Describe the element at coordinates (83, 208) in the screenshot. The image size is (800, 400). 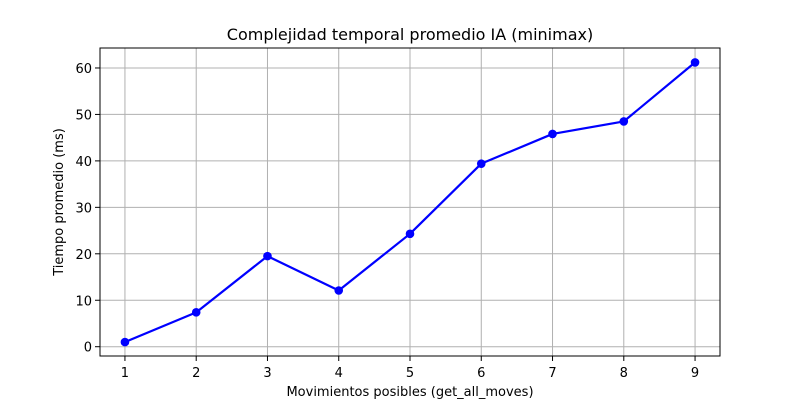
I see `y-tick-label: 30` at that location.